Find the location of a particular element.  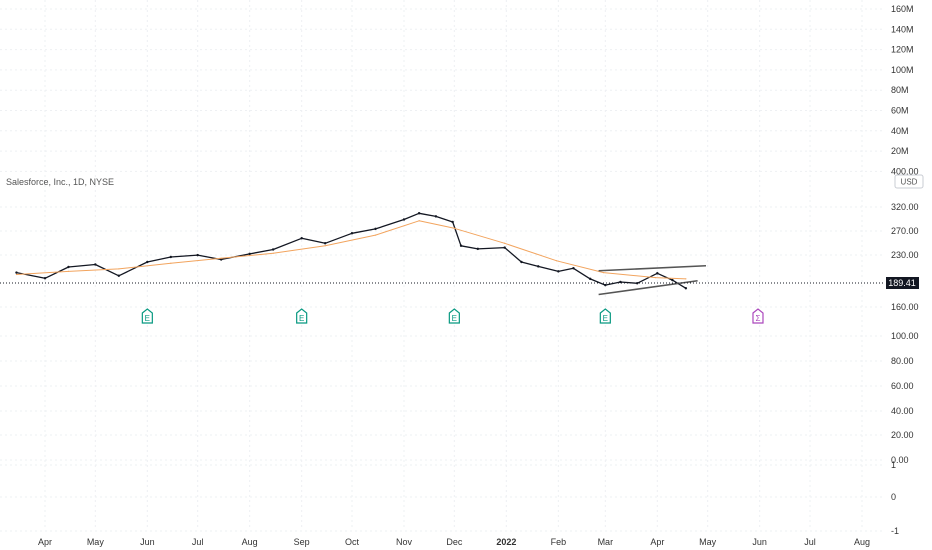

dividend-marker: Σ is located at coordinates (758, 316).